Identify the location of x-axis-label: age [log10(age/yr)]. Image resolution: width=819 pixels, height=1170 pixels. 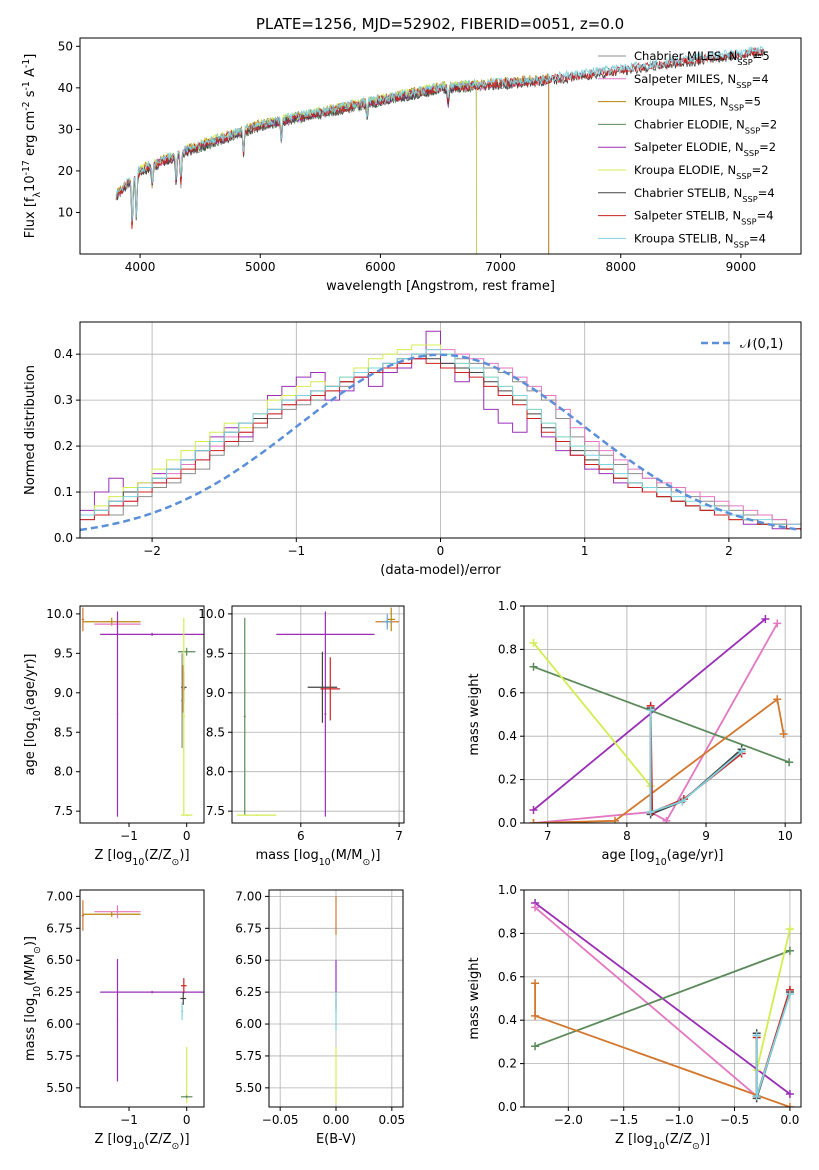
(663, 858).